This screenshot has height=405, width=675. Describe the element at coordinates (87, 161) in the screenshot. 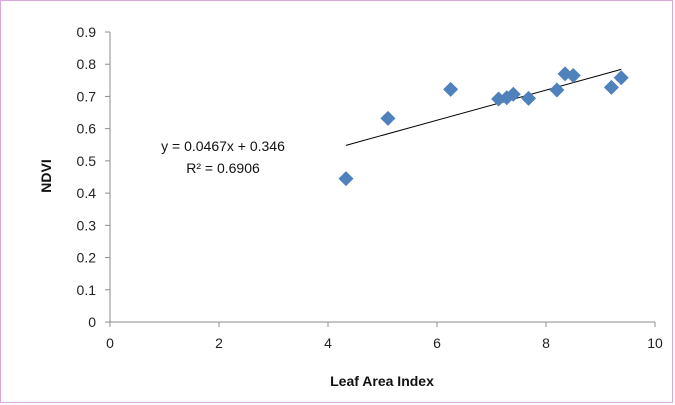

I see `y-tick-label: 0.5` at that location.